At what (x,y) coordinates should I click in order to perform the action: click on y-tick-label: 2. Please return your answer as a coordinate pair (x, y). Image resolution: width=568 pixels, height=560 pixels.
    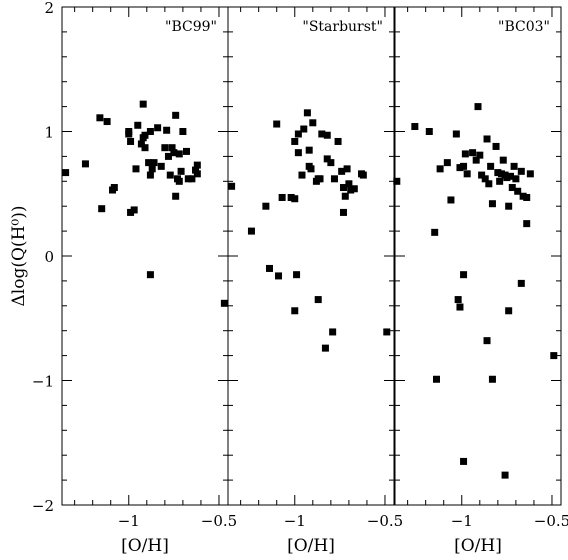
    Looking at the image, I should click on (49, 8).